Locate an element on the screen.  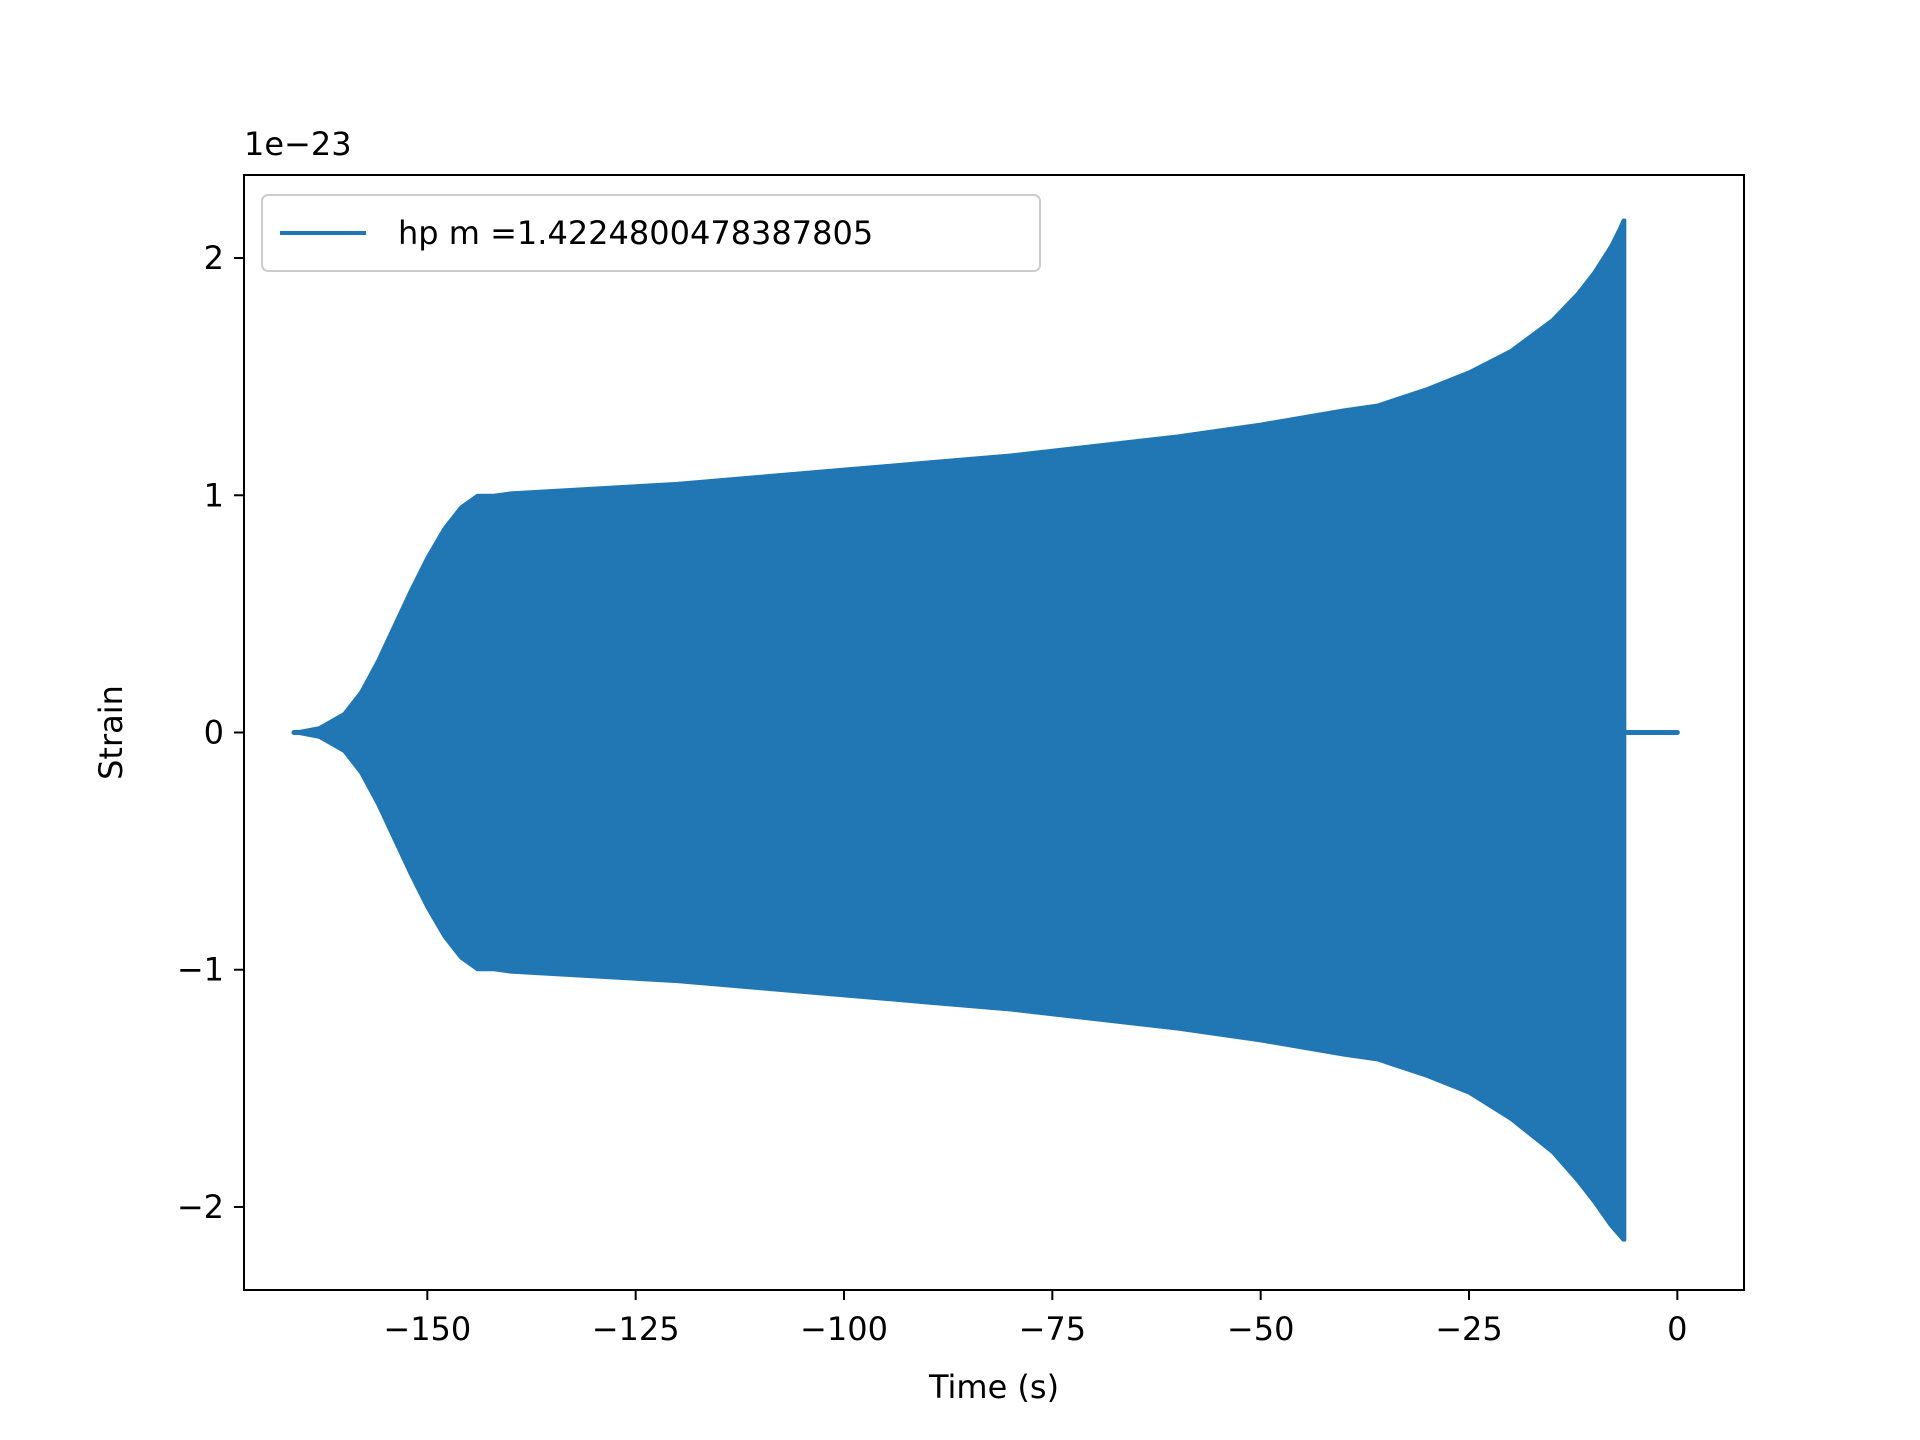
x-ticks: −150 −125 −100 −75 −50 −25 0 is located at coordinates (1035, 1319).